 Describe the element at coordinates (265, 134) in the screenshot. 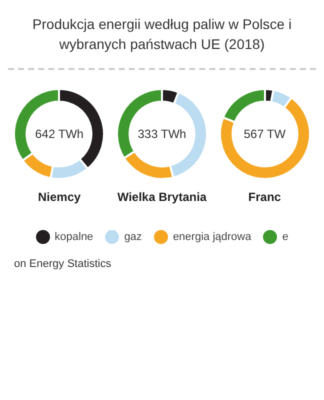

I see `text: 567 TW` at that location.